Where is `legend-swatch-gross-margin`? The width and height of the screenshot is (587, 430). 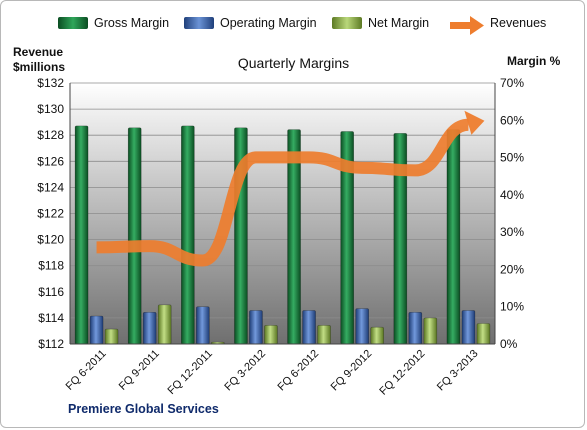
legend-swatch-gross-margin is located at coordinates (73, 23).